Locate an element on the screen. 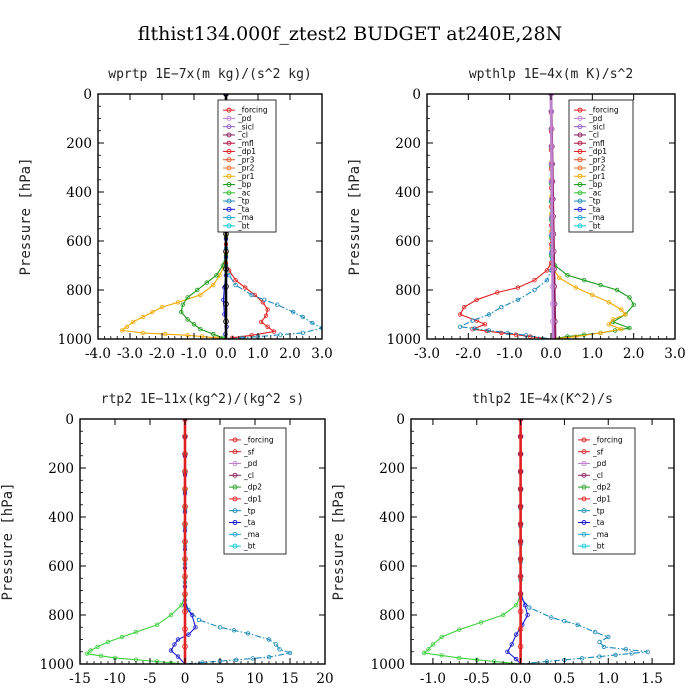 The height and width of the screenshot is (700, 700). series-line-pr3 is located at coordinates (250, 216).